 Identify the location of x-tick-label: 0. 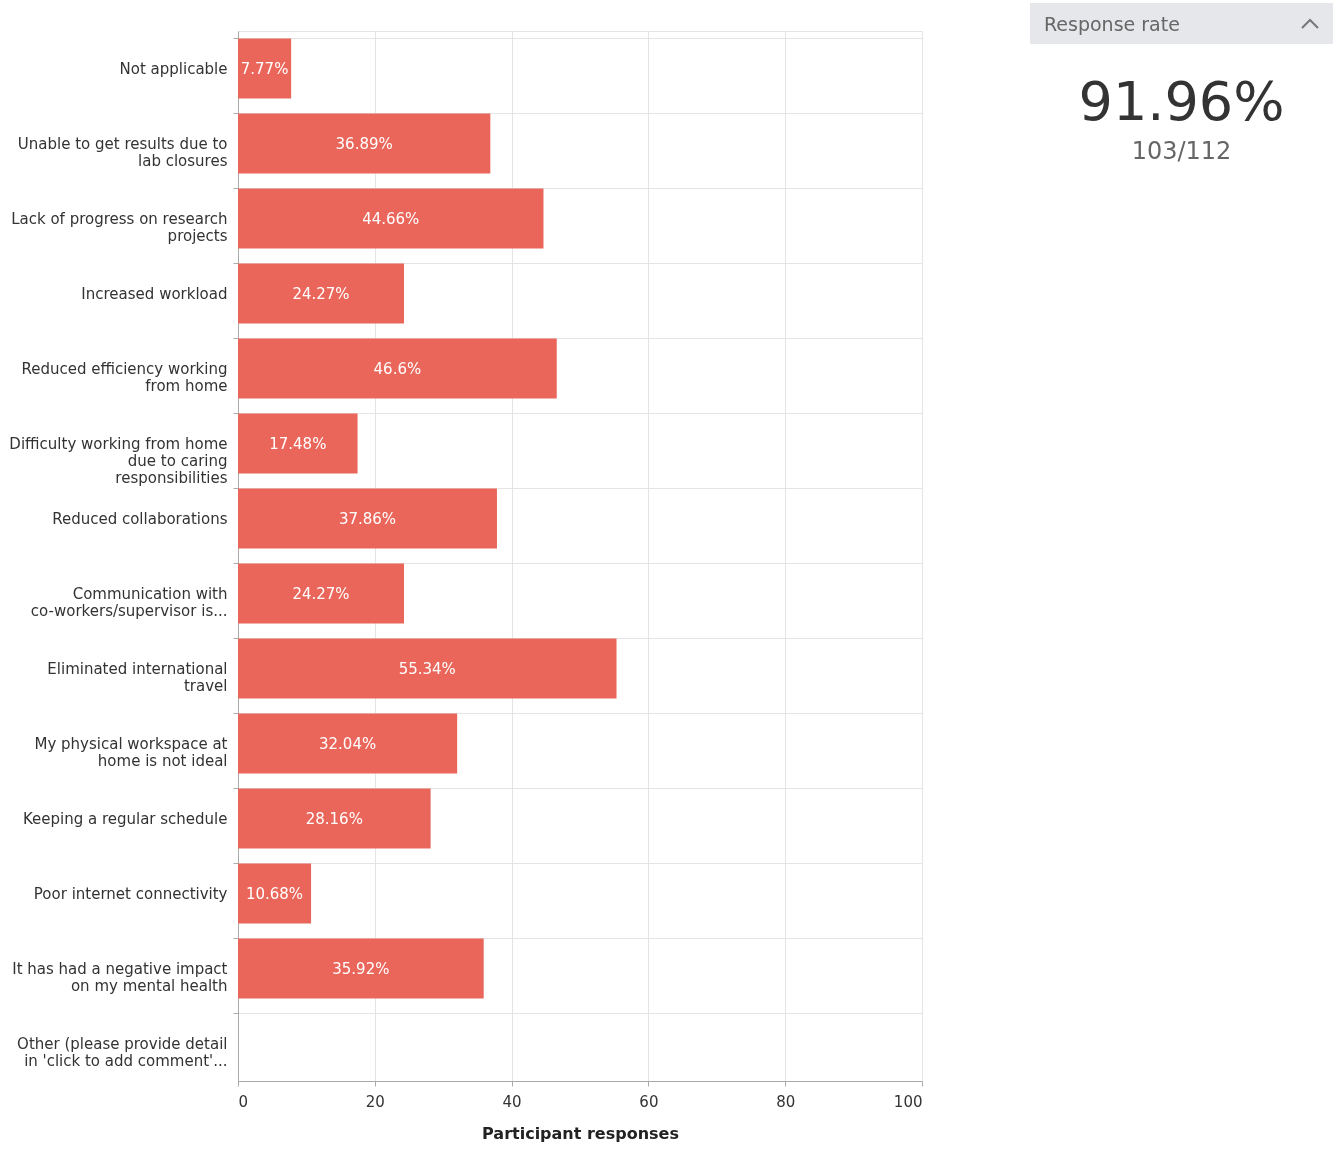
(243, 1101).